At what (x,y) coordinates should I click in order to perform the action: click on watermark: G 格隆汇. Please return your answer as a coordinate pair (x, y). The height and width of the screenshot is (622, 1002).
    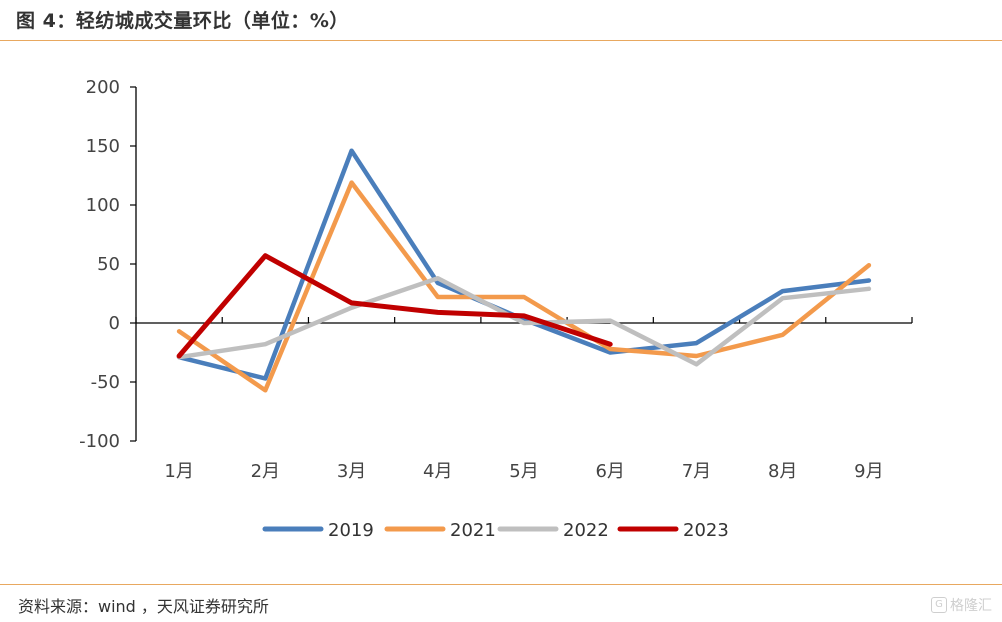
    Looking at the image, I should click on (961, 605).